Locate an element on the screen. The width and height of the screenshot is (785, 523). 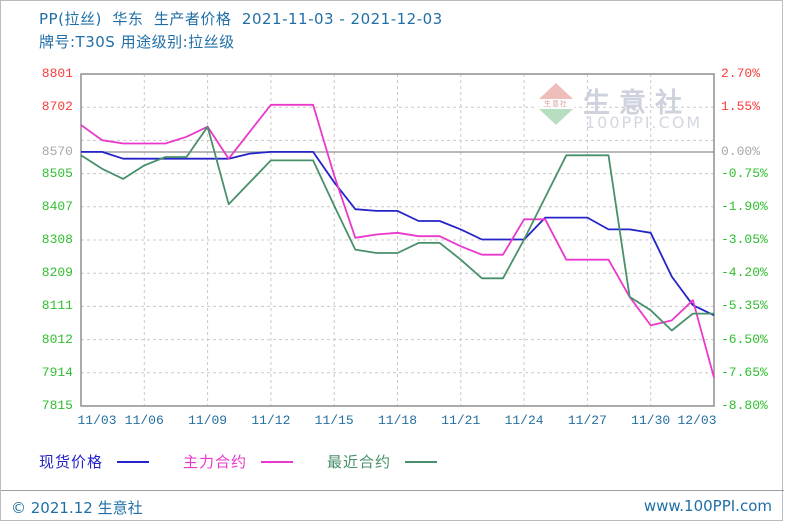
y-axis-label-left: 8570 is located at coordinates (57, 151).